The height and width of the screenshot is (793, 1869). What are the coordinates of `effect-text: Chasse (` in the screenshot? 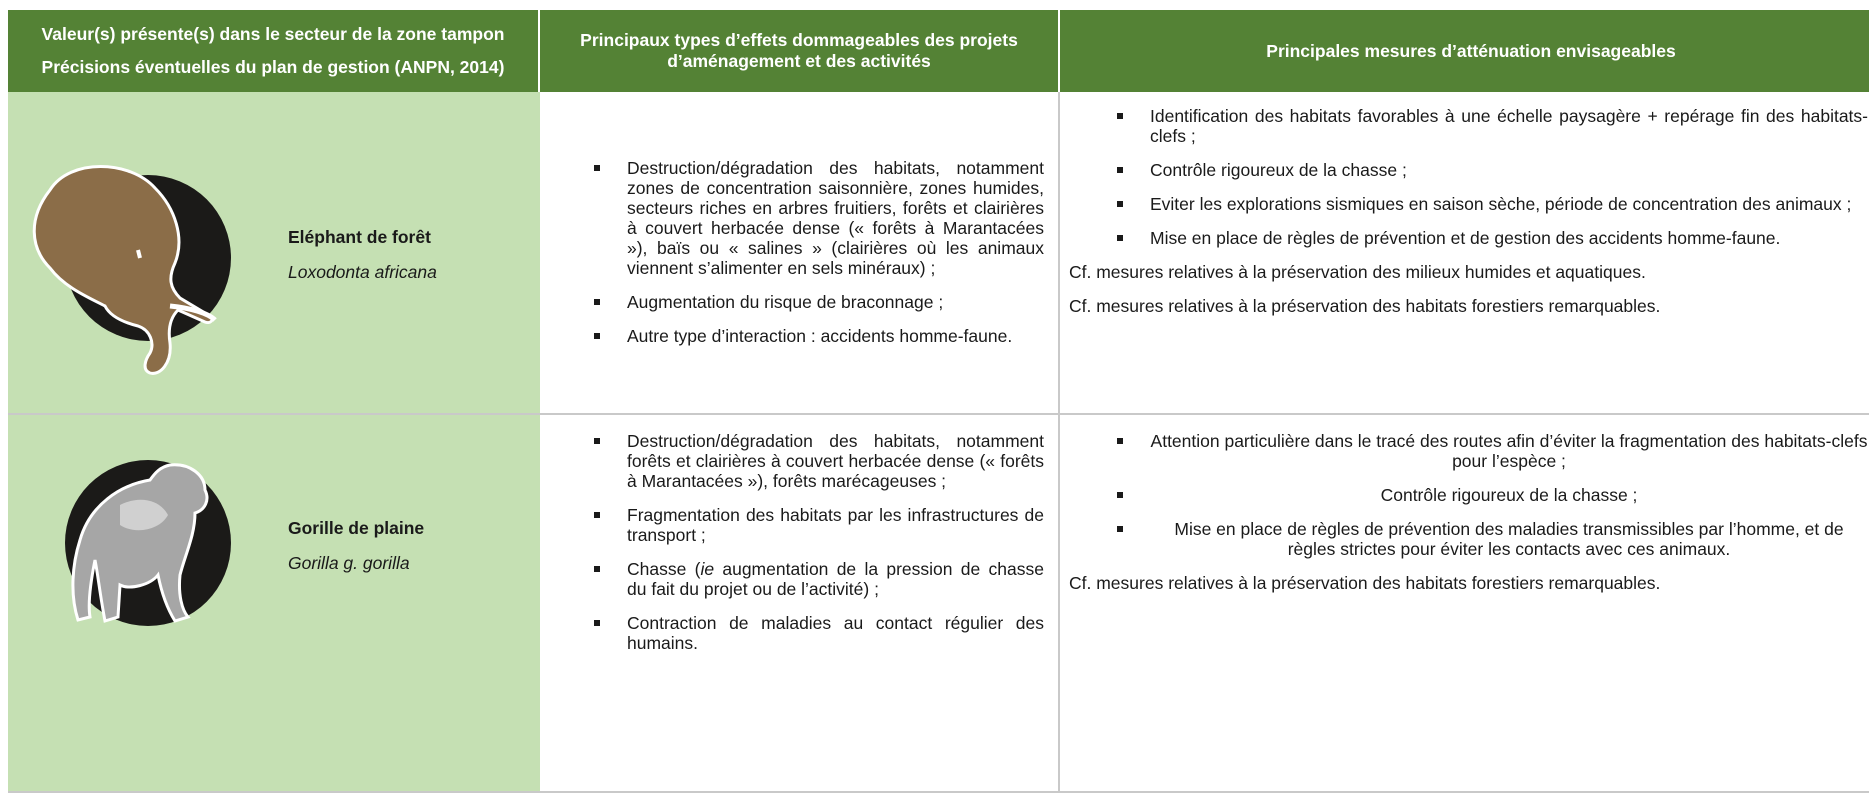 It's located at (664, 569).